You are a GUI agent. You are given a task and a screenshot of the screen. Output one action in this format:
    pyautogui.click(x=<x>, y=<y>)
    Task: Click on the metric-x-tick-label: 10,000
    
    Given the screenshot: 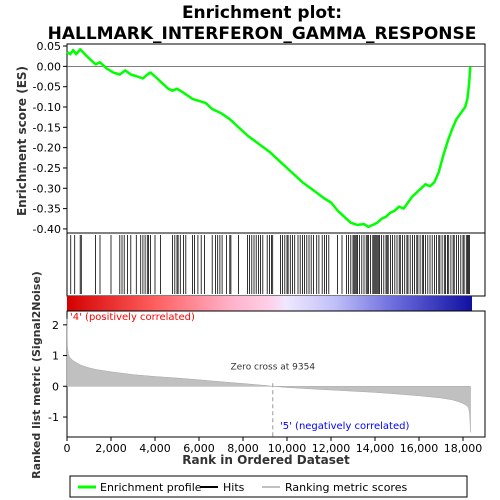 What is the action you would take?
    pyautogui.click(x=287, y=448)
    